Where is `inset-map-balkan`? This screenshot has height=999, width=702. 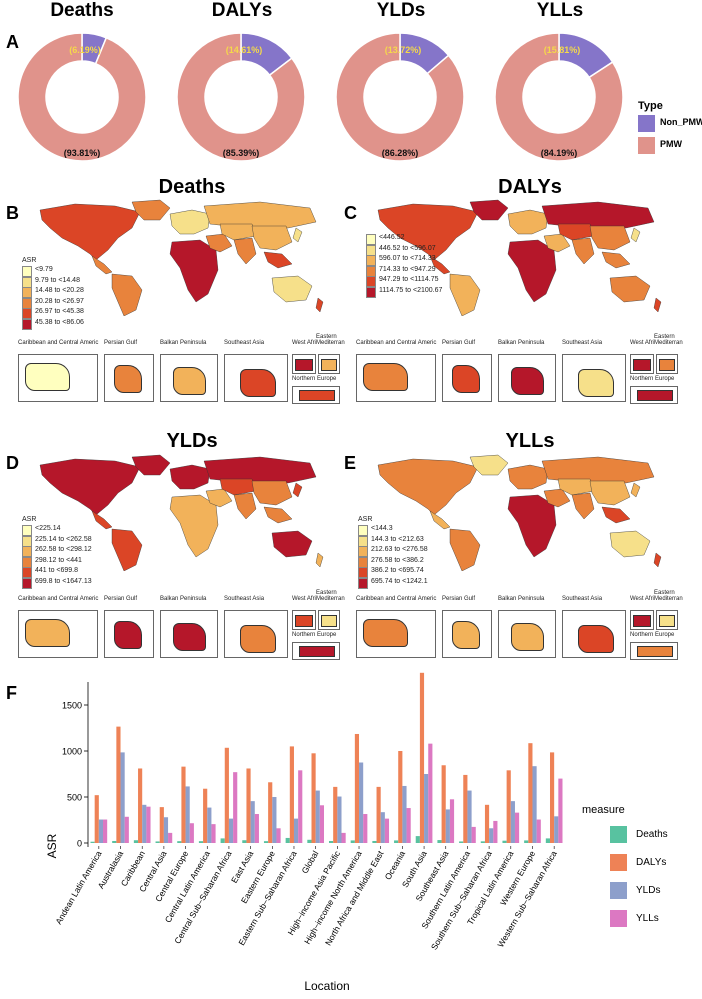
inset-map-balkan is located at coordinates (527, 634).